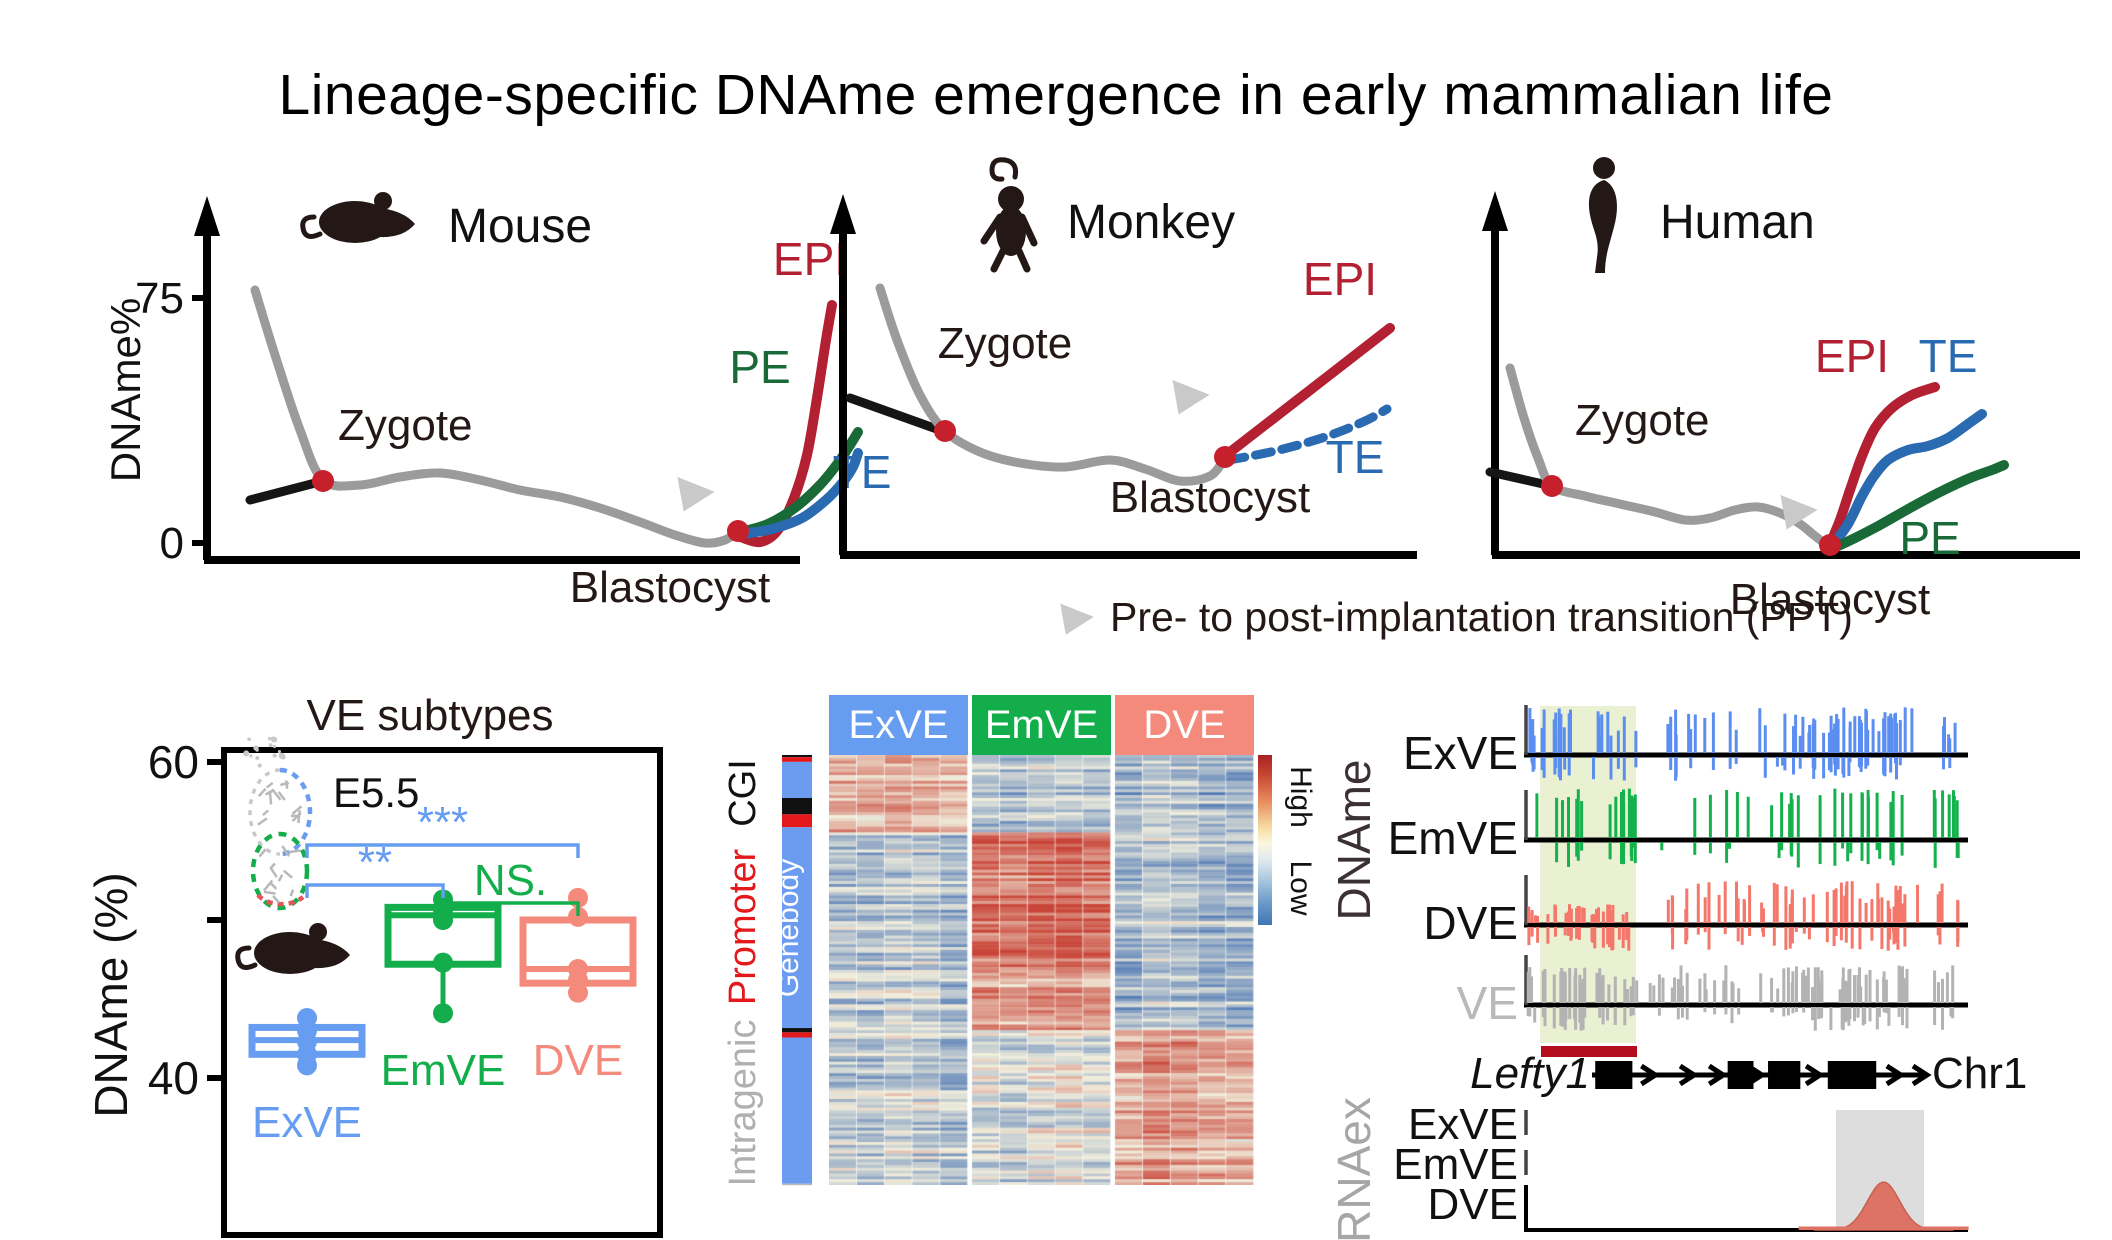 Image resolution: width=2112 pixels, height=1240 pixels. Describe the element at coordinates (1300, 797) in the screenshot. I see `colorbar-high-label: High` at that location.